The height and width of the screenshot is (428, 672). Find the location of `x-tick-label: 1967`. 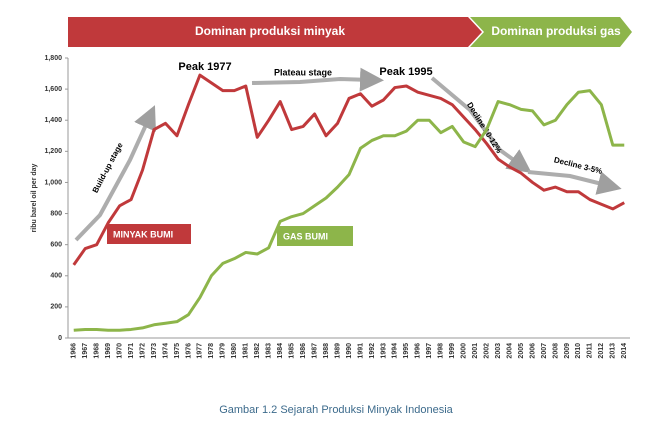

x-tick-label: 1967 is located at coordinates (85, 351).